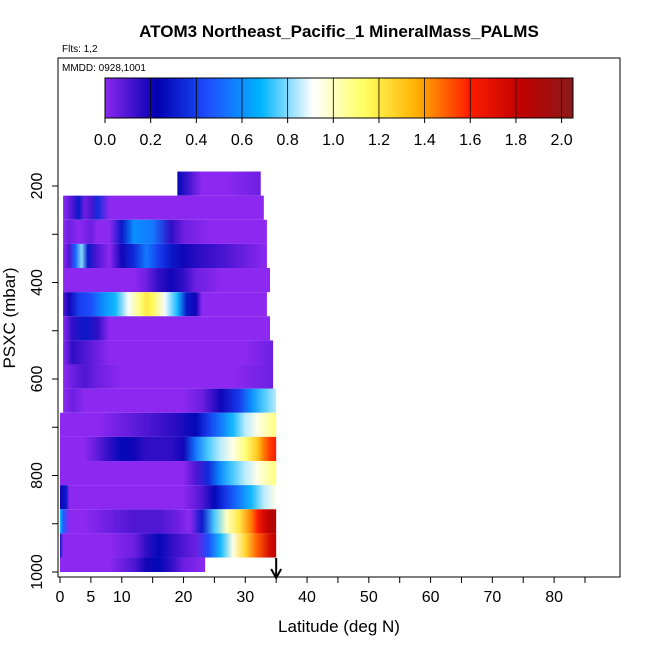 The image size is (650, 650). I want to click on date-note: MMDD: 0928,1001, so click(104, 68).